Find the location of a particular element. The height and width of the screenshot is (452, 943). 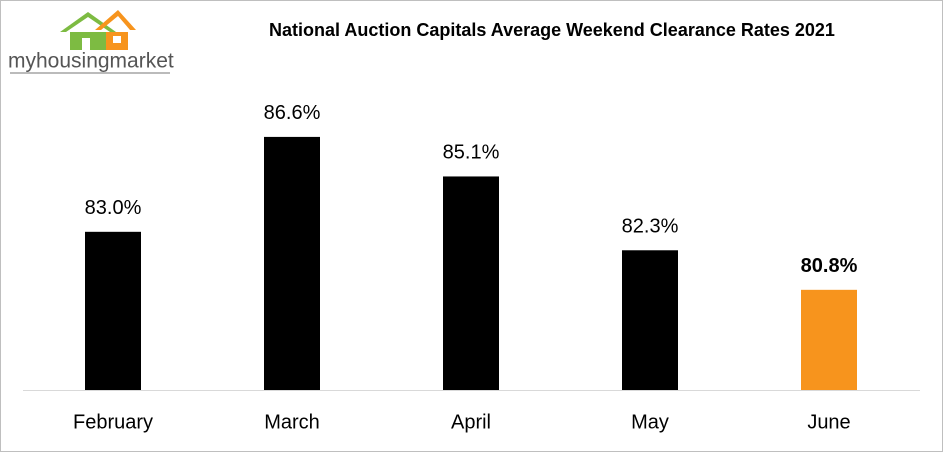

data-label: 83.0% is located at coordinates (113, 208).